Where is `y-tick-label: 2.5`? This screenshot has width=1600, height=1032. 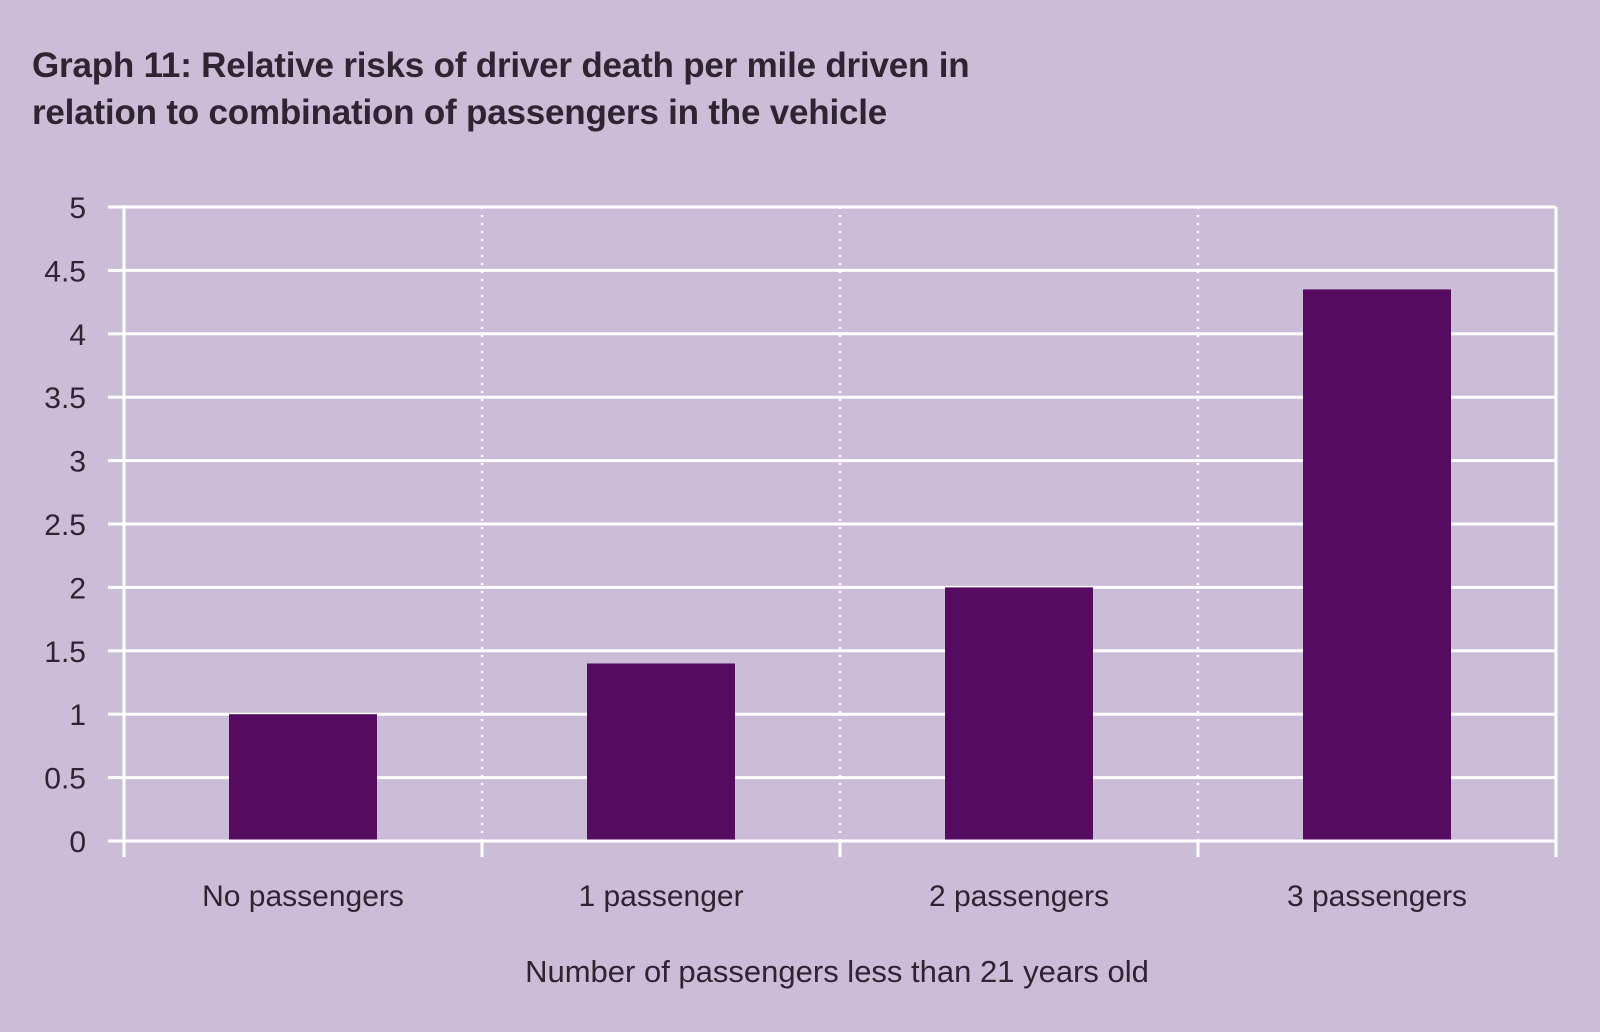
y-tick-label: 2.5 is located at coordinates (65, 525).